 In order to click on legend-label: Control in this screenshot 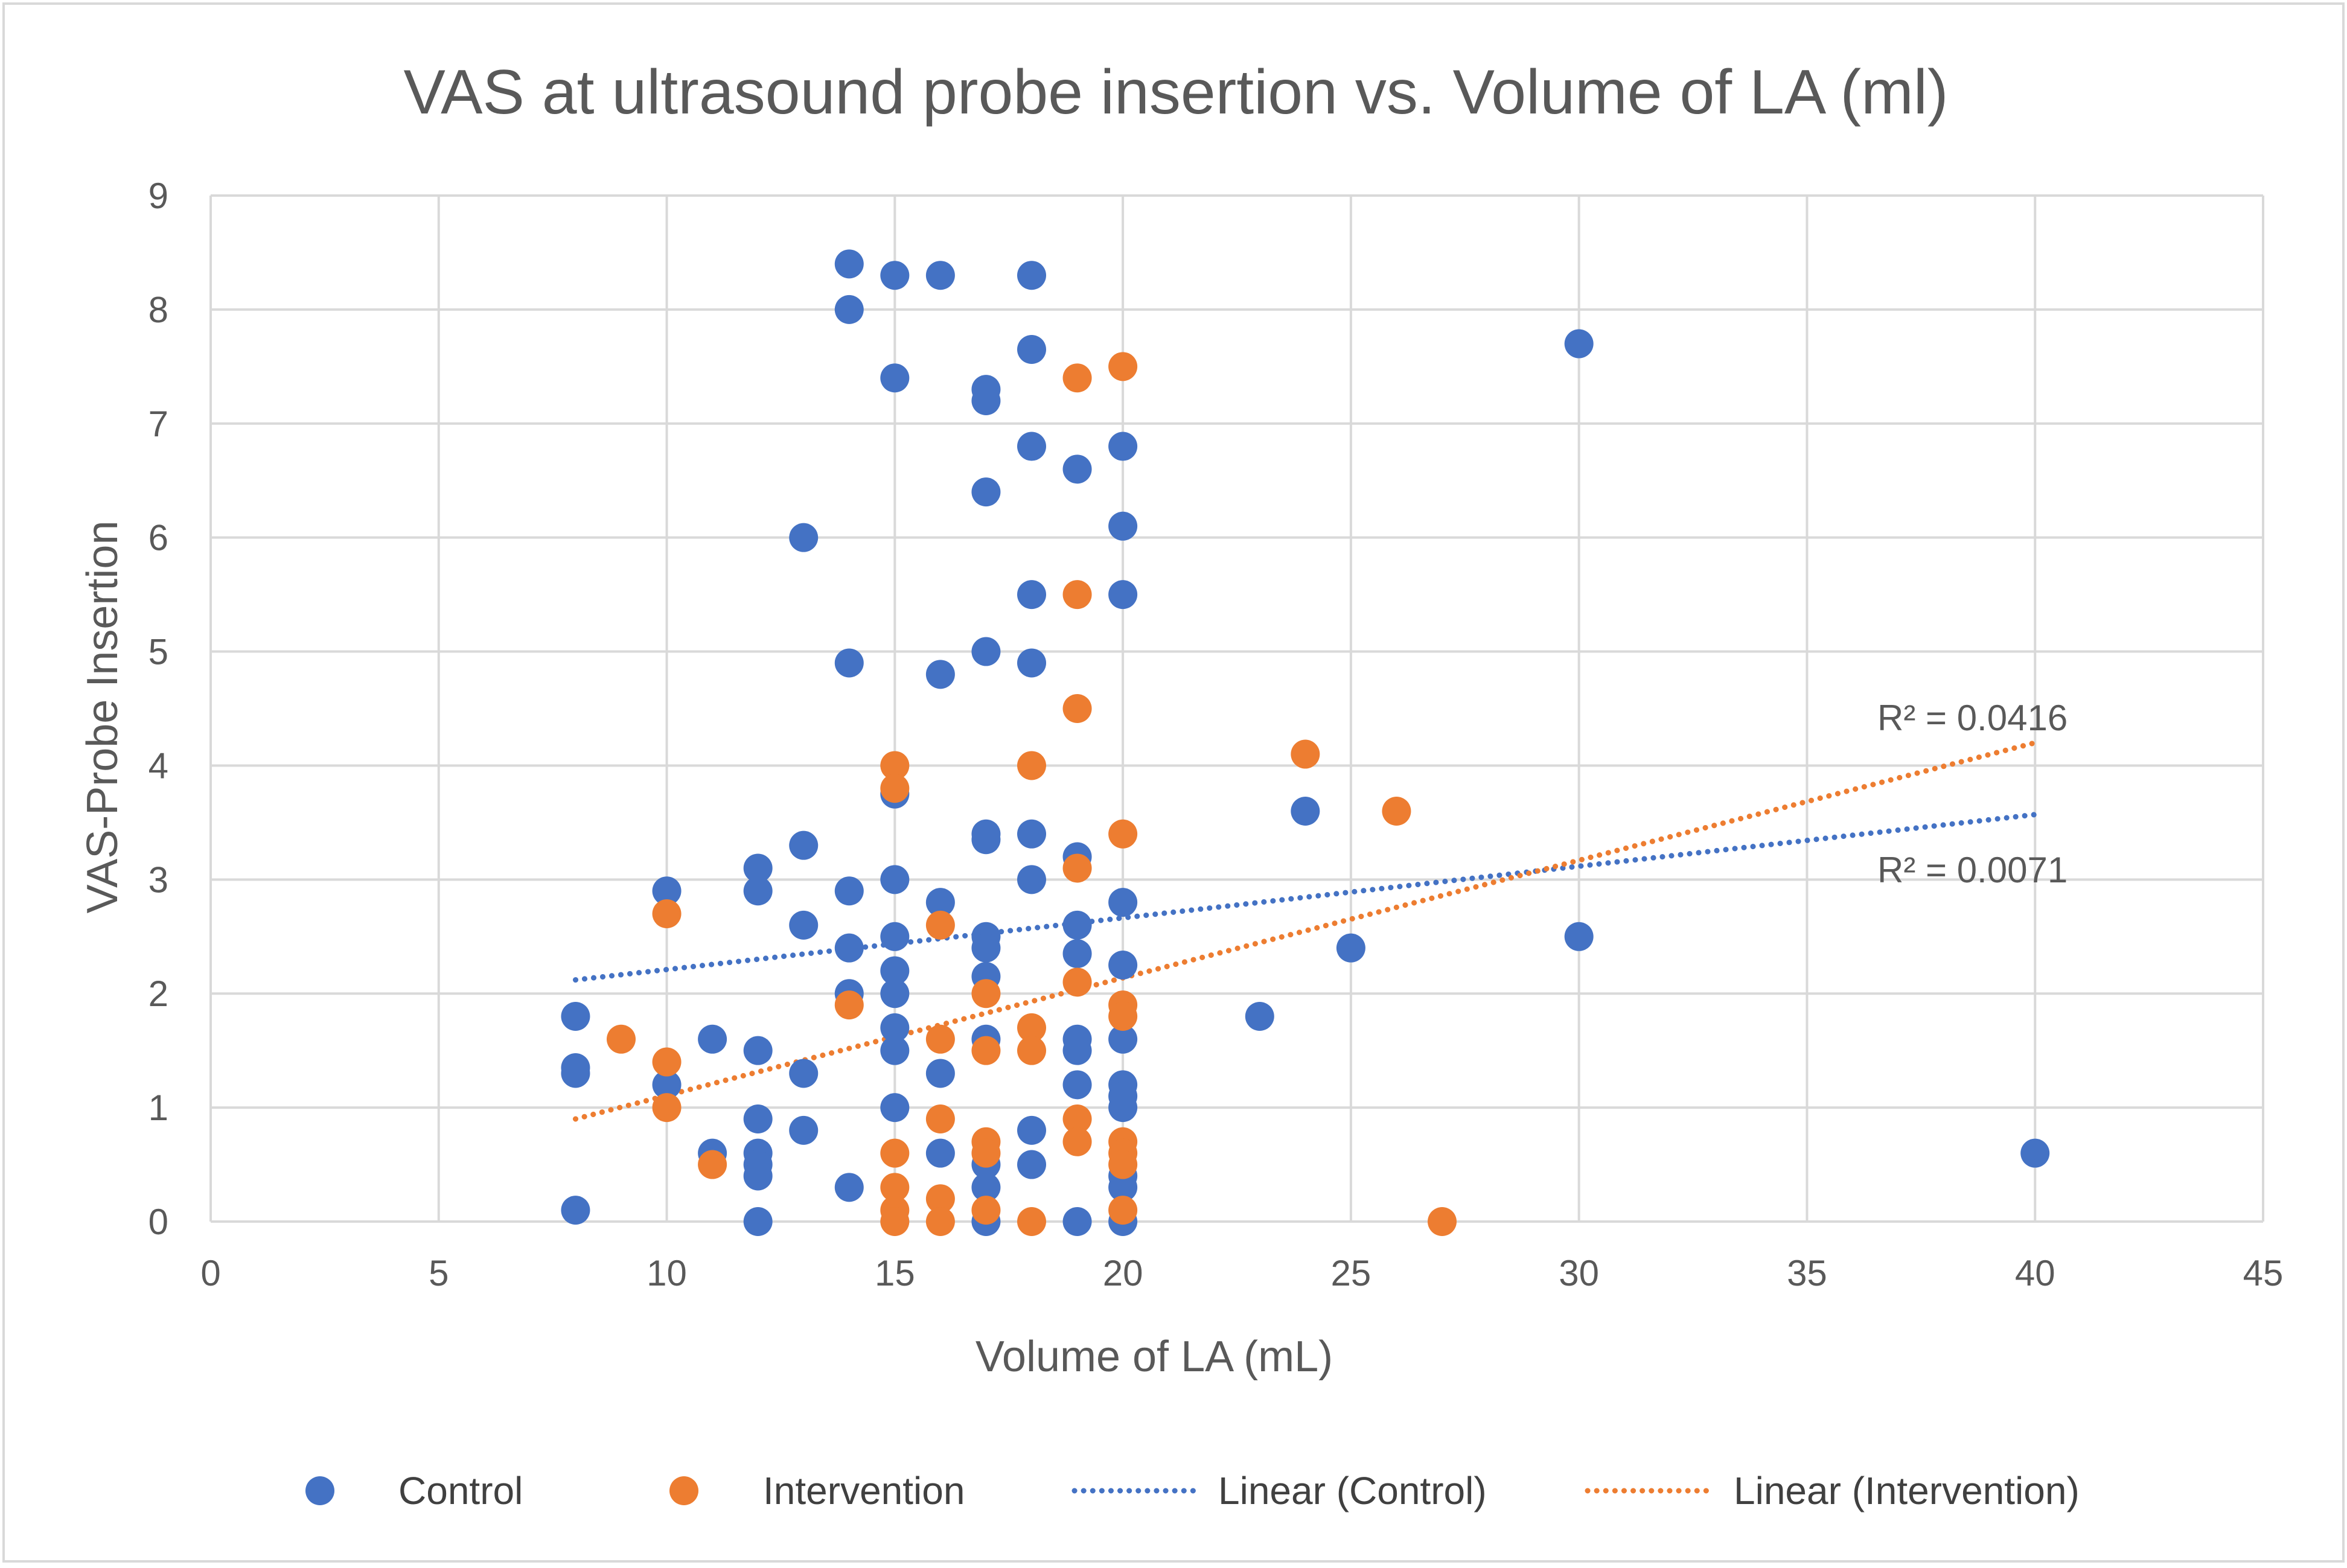, I will do `click(461, 1490)`.